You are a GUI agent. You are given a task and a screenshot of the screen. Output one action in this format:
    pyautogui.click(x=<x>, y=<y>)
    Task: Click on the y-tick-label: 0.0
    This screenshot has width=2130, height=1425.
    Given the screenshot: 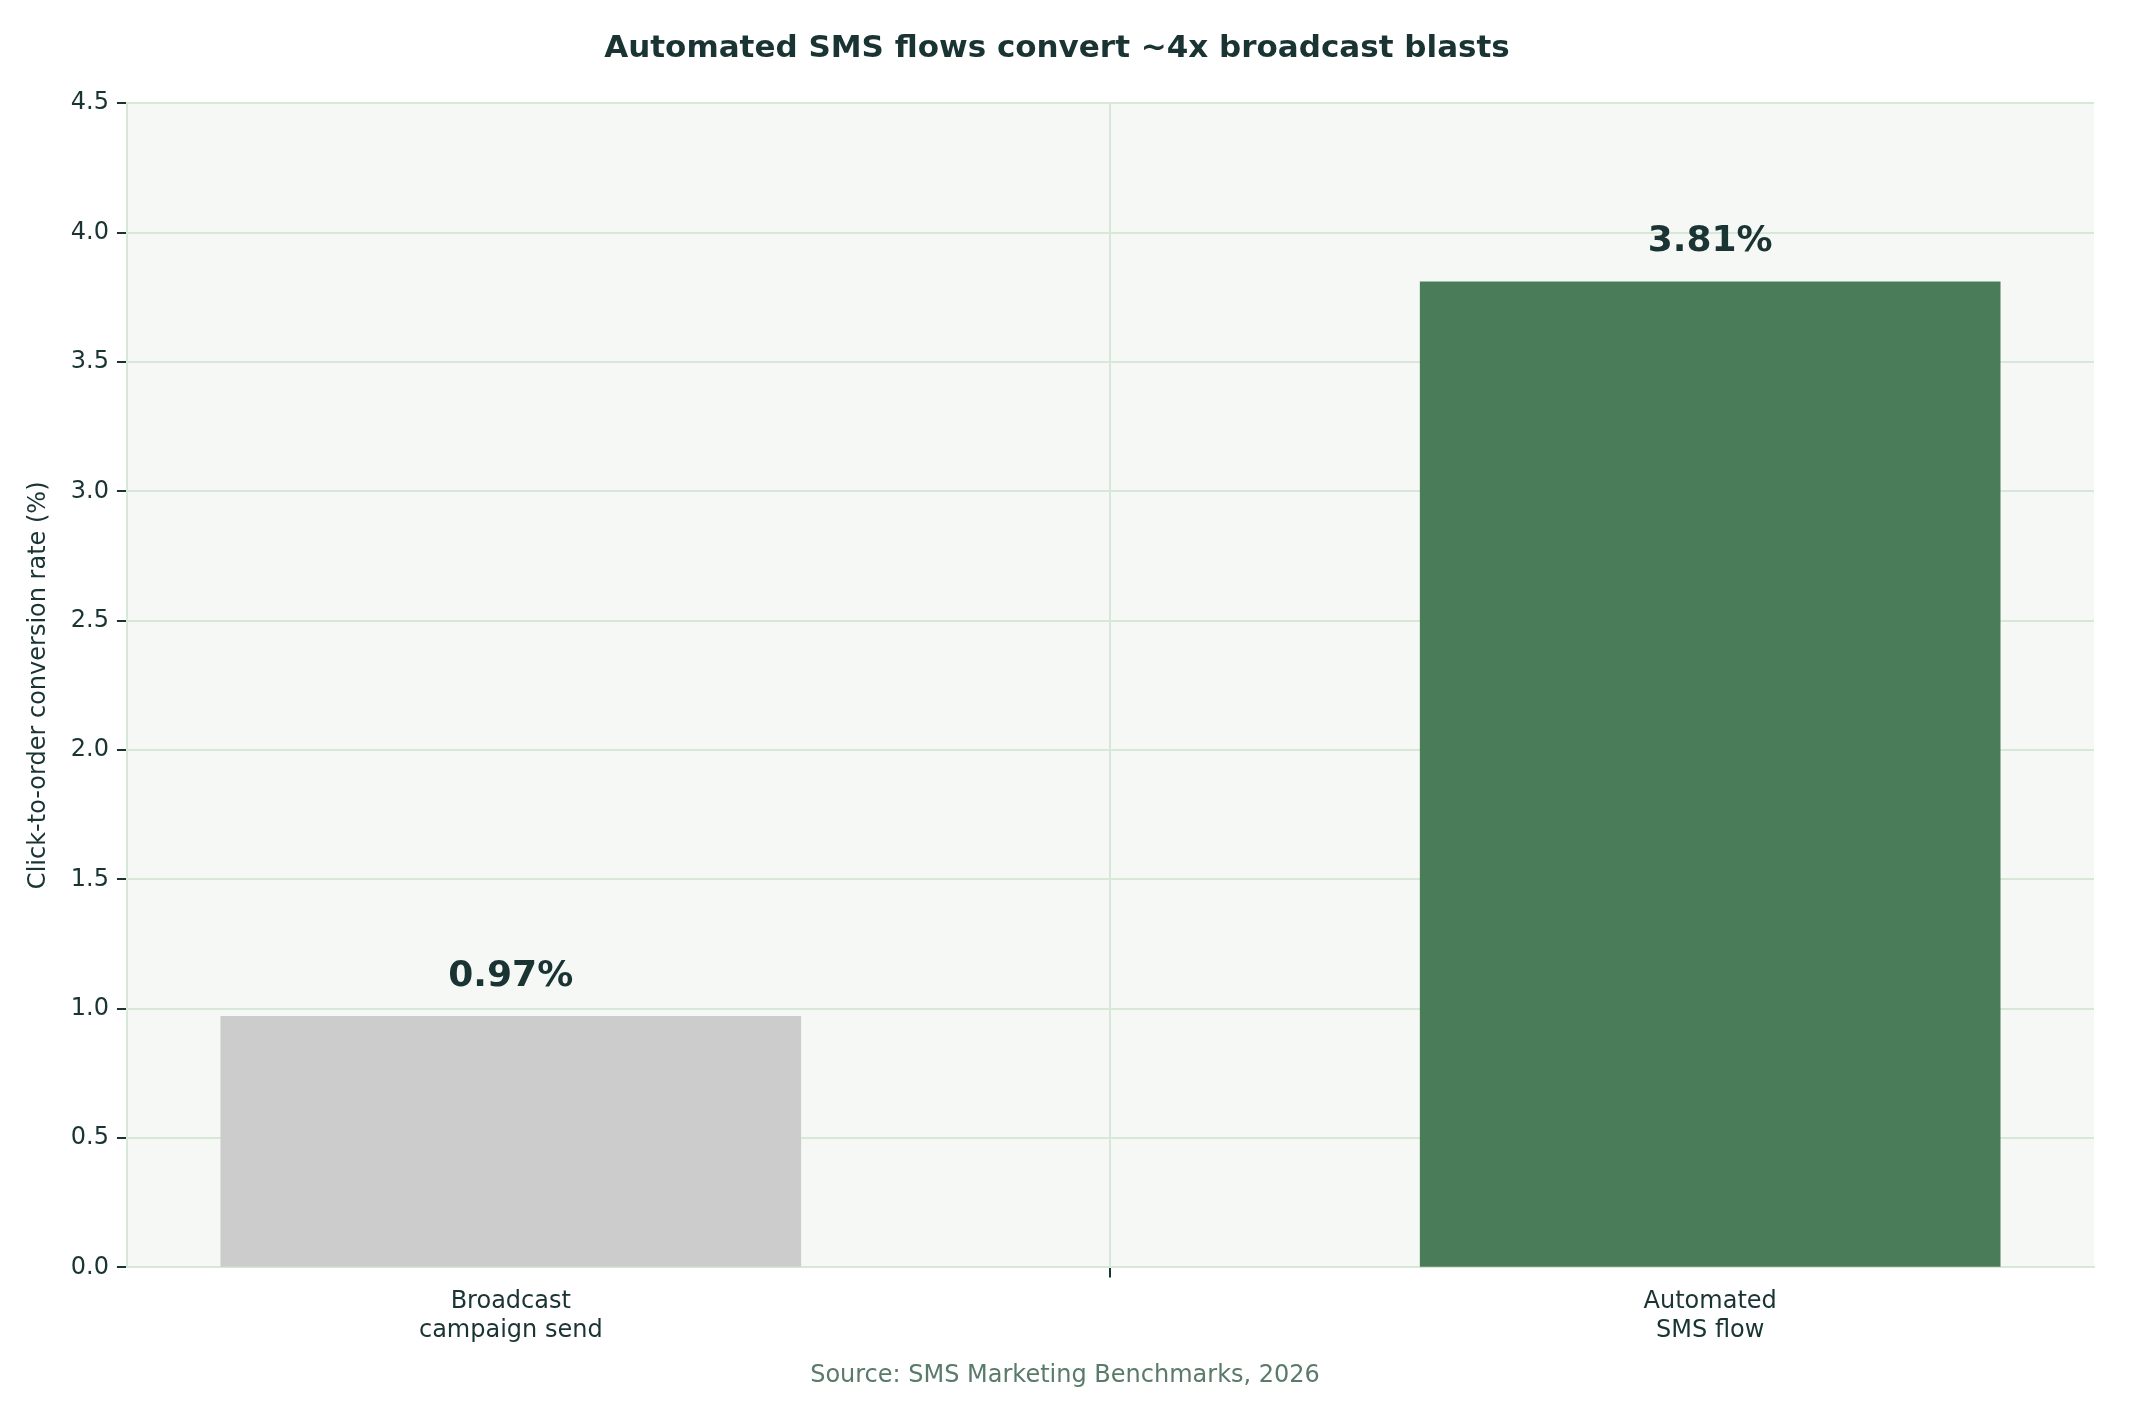 What is the action you would take?
    pyautogui.click(x=89, y=1265)
    